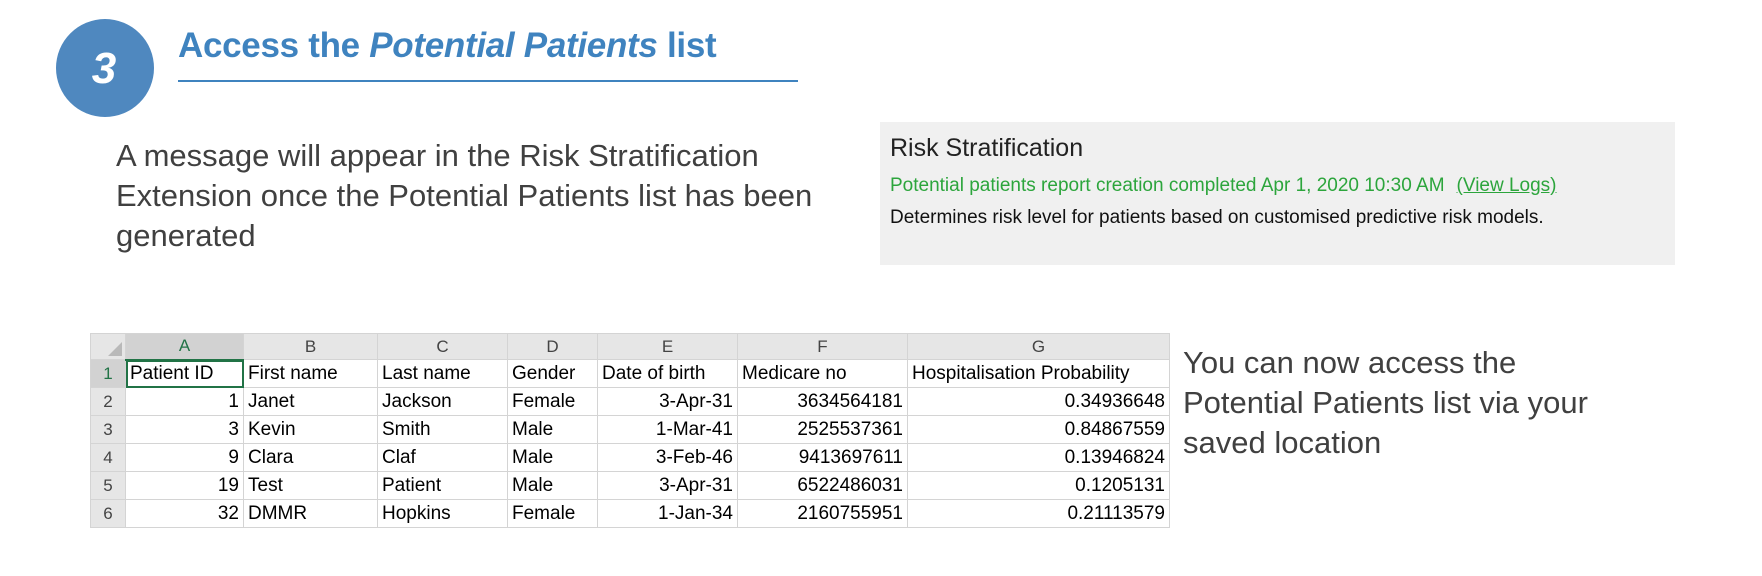 The image size is (1762, 576). What do you see at coordinates (987, 148) in the screenshot?
I see `risk-panel-title: Risk Stratification` at bounding box center [987, 148].